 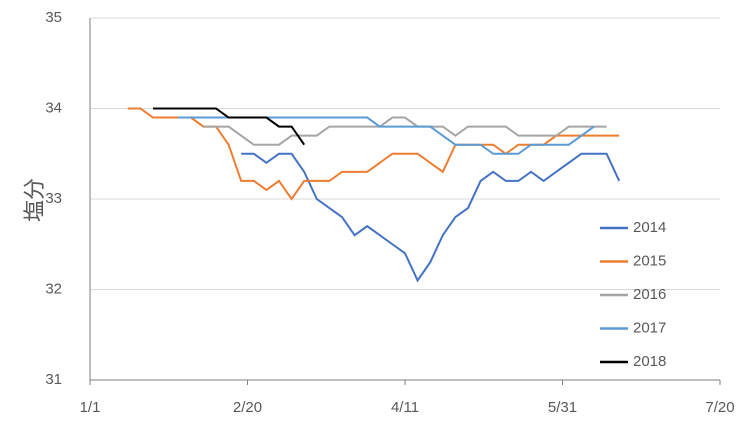 I want to click on x-tick-label: 1/1, so click(x=90, y=407).